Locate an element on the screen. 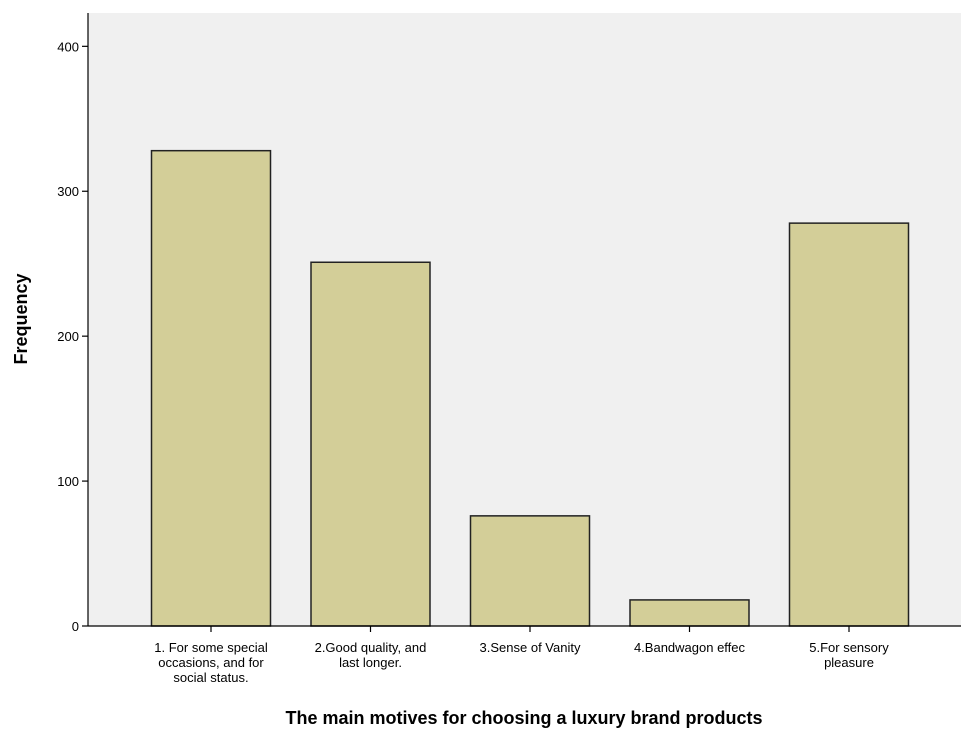  y-tick-label: 0 is located at coordinates (75, 626).